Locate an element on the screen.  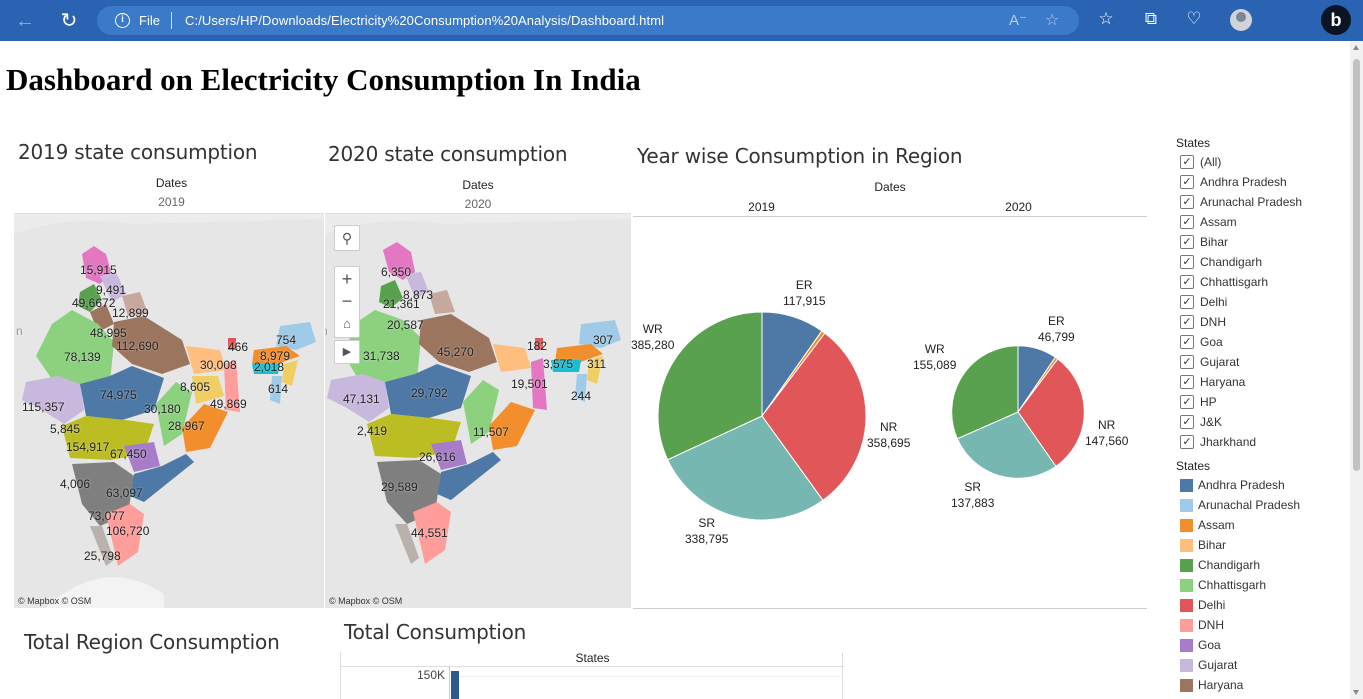
pie-2019-er-value: 117,915 is located at coordinates (804, 301).